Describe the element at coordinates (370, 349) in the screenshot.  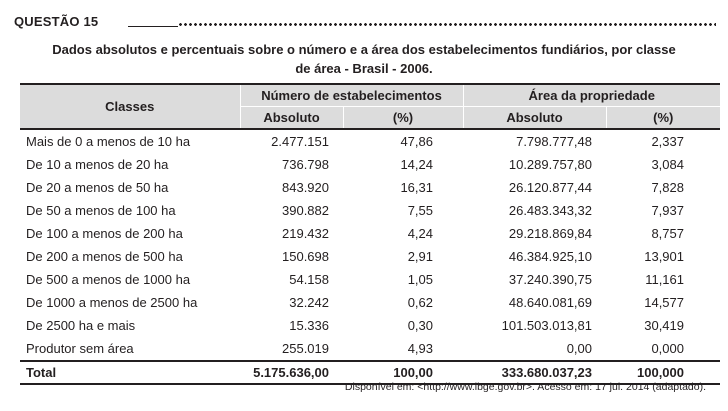
I see `table-row: Produtor sem área 255.019 4,93 0,00 0,000` at that location.